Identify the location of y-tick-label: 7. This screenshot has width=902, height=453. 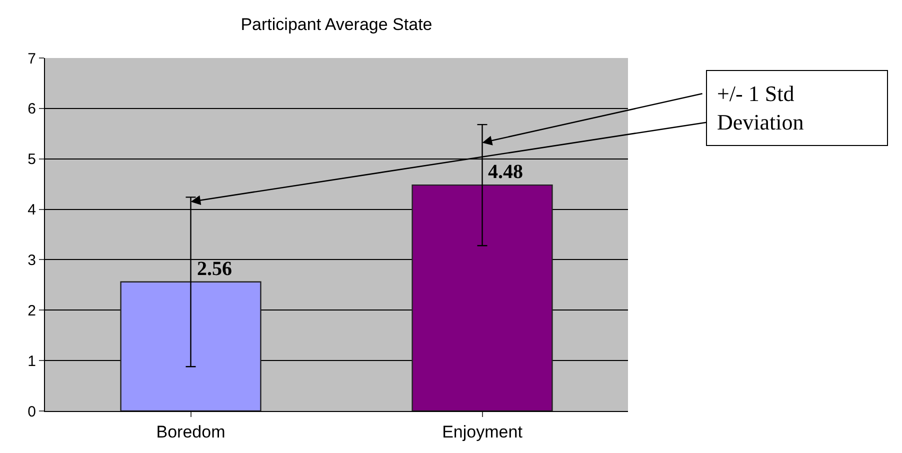
(32, 59).